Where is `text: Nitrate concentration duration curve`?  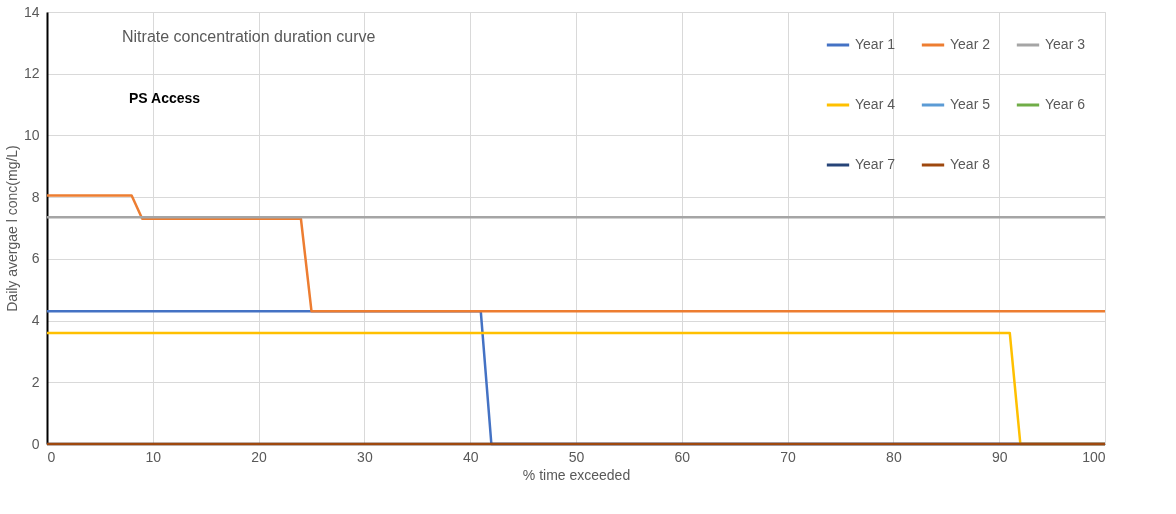
text: Nitrate concentration duration curve is located at coordinates (249, 36).